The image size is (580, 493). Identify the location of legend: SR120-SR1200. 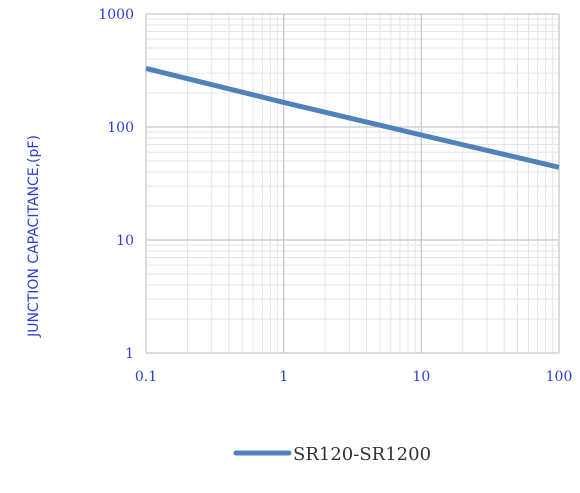
(332, 454).